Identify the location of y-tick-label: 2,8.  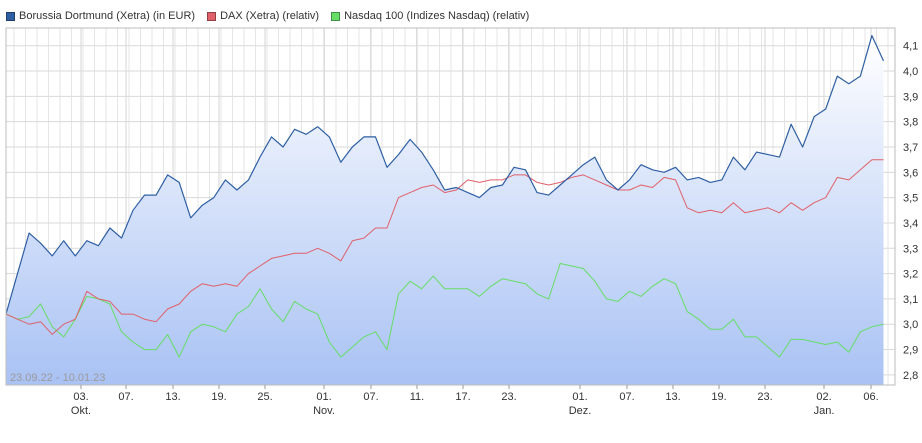
(910, 376).